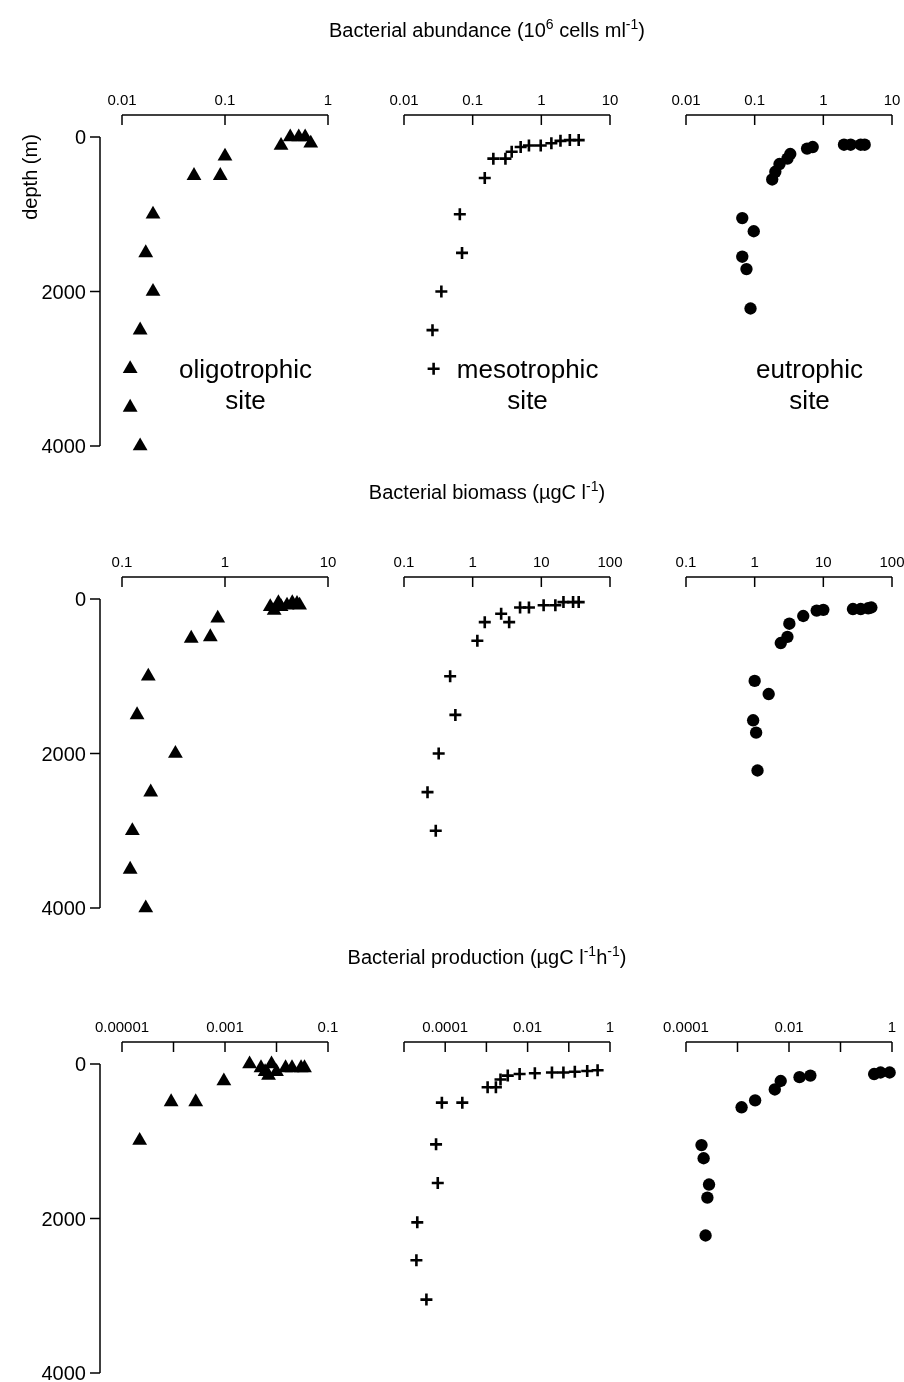 The image size is (904, 1382). Describe the element at coordinates (246, 385) in the screenshot. I see `annotation: oligotrophic site` at that location.